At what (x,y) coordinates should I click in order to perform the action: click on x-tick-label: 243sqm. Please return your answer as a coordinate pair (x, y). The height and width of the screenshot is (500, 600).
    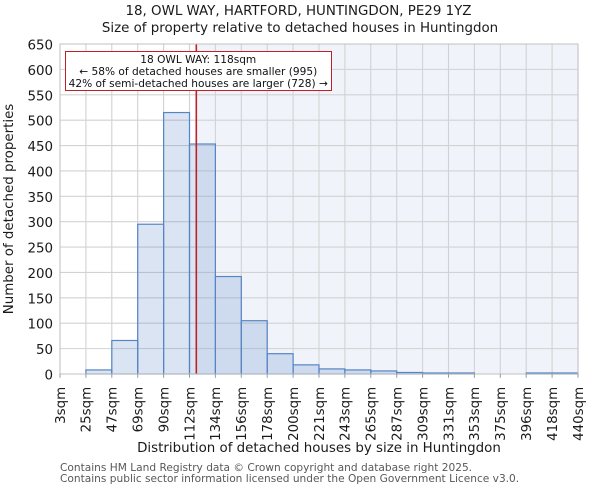
    Looking at the image, I should click on (346, 414).